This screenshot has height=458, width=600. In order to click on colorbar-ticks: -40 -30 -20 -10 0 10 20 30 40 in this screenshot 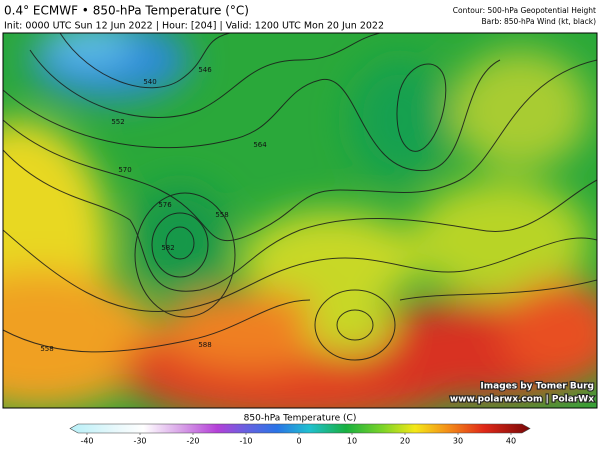, I will do `click(298, 439)`.